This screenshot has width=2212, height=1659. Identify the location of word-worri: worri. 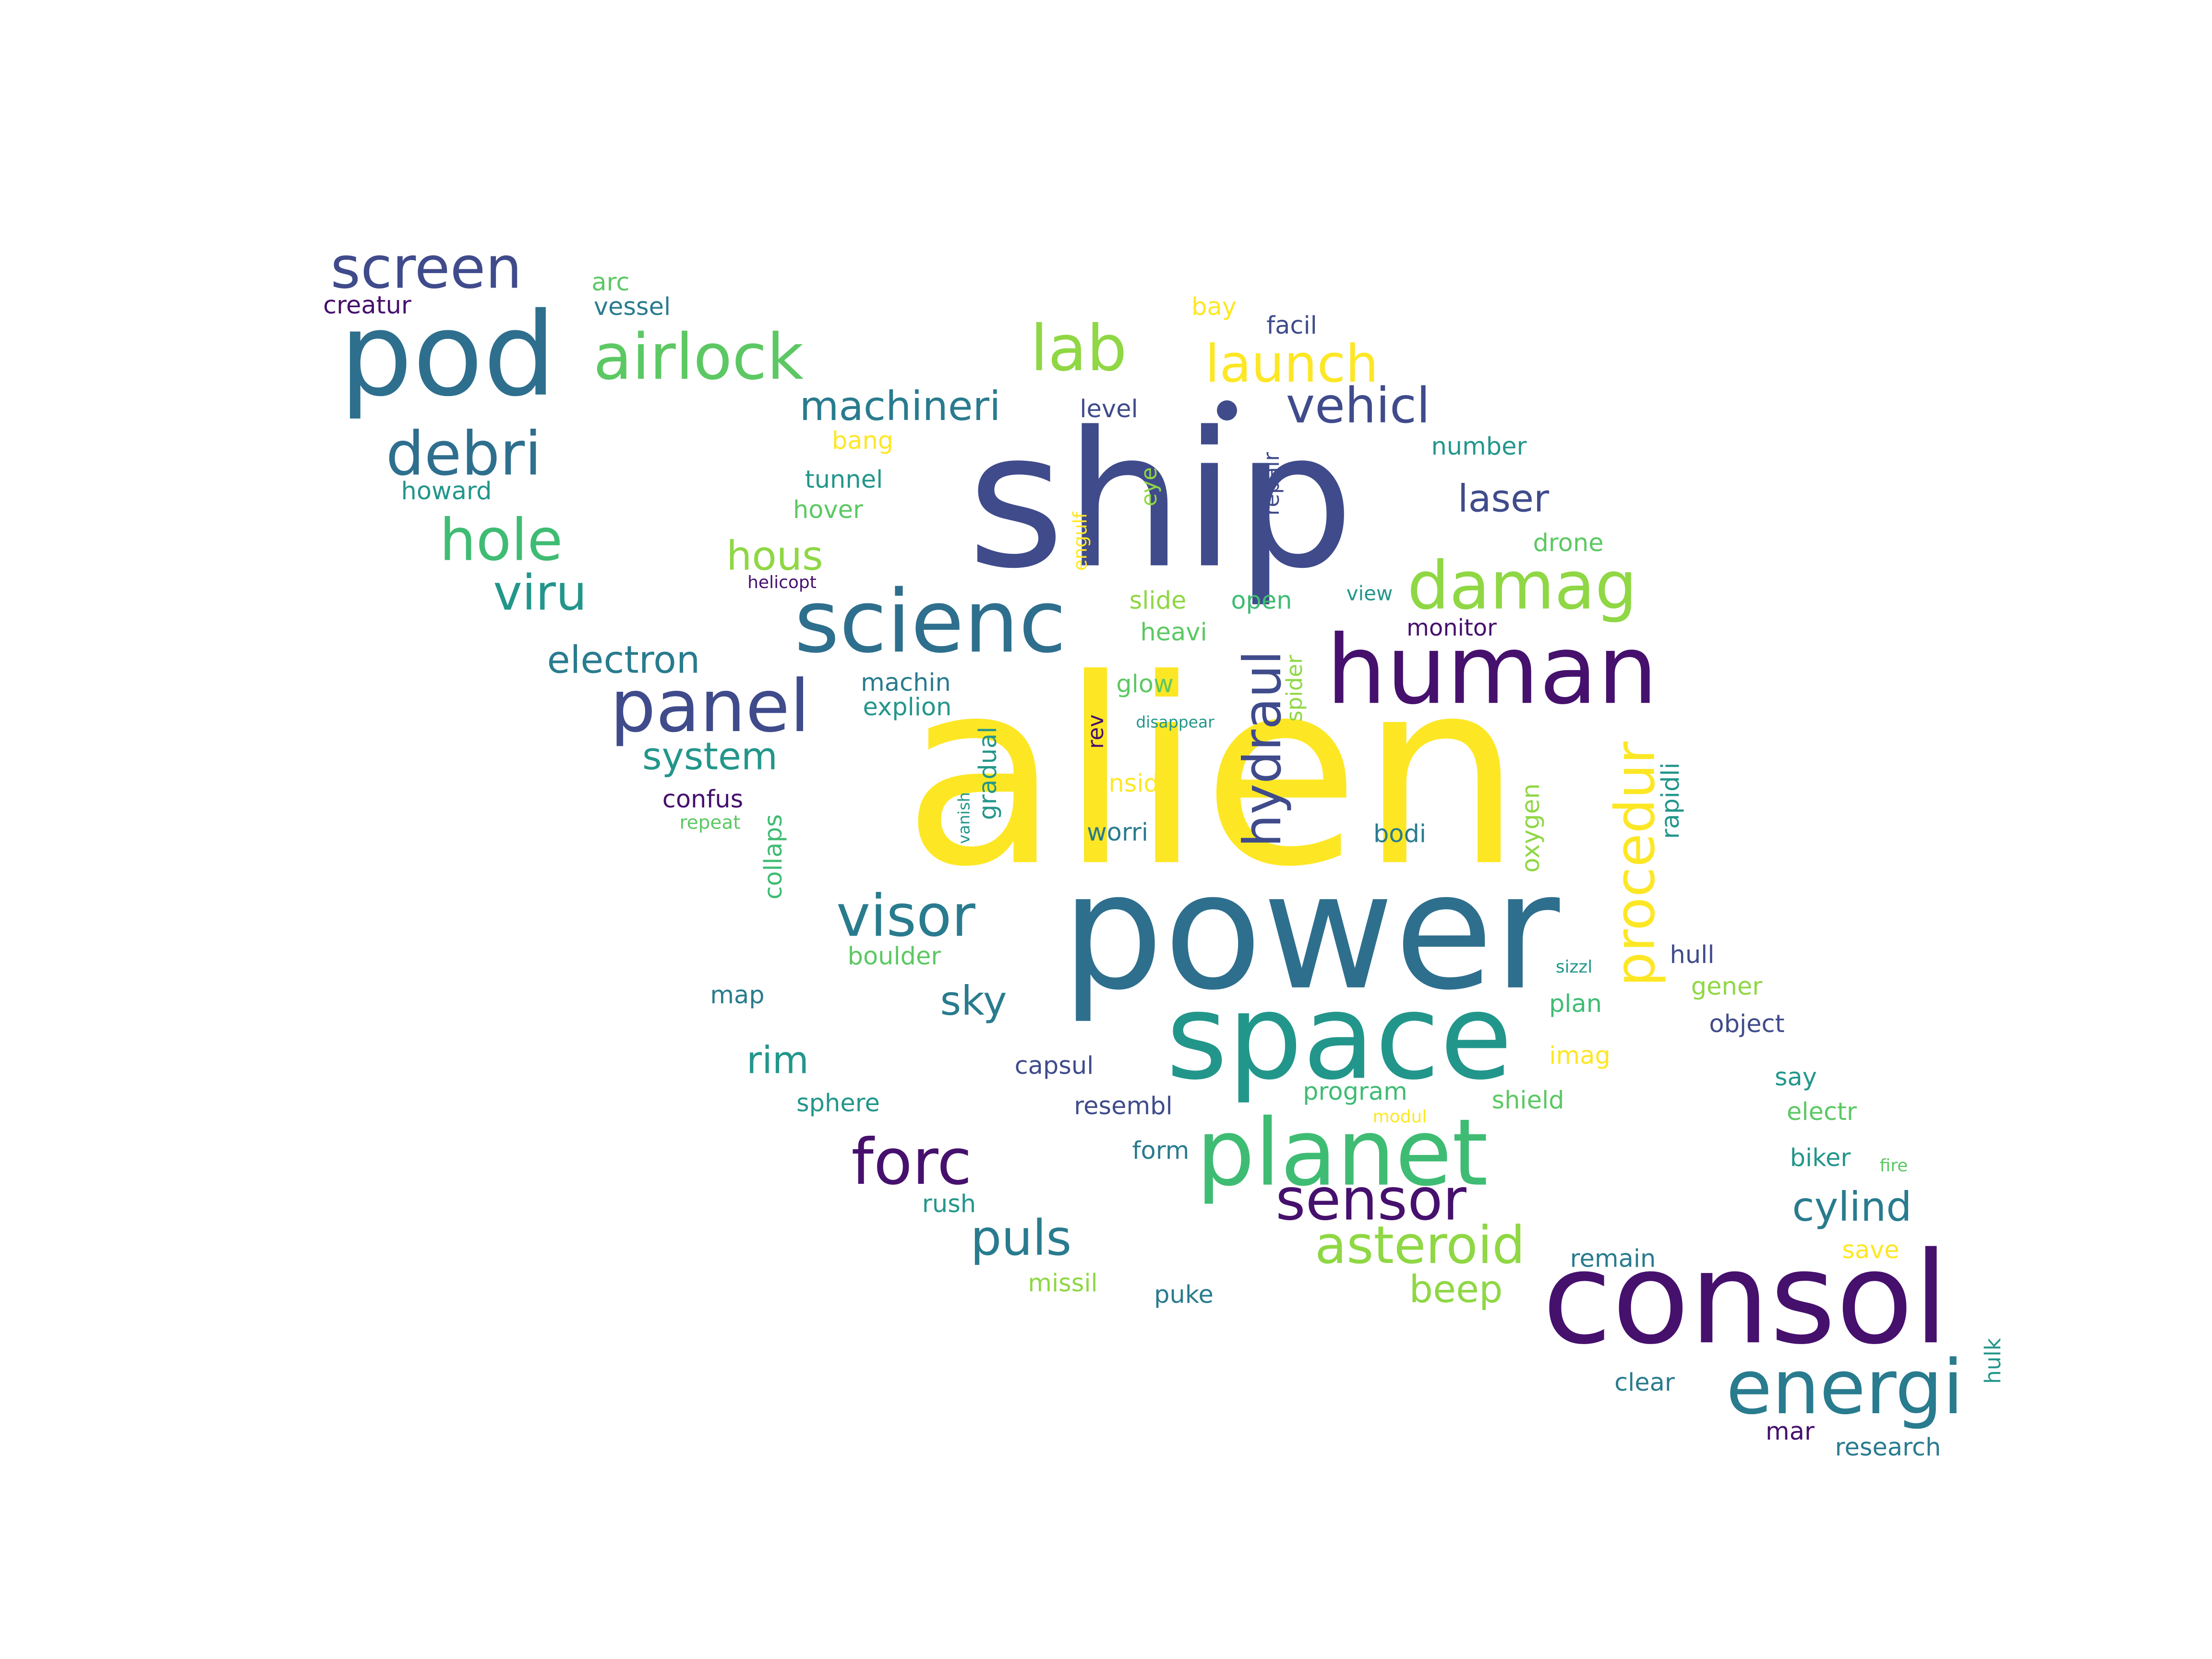
(1117, 832).